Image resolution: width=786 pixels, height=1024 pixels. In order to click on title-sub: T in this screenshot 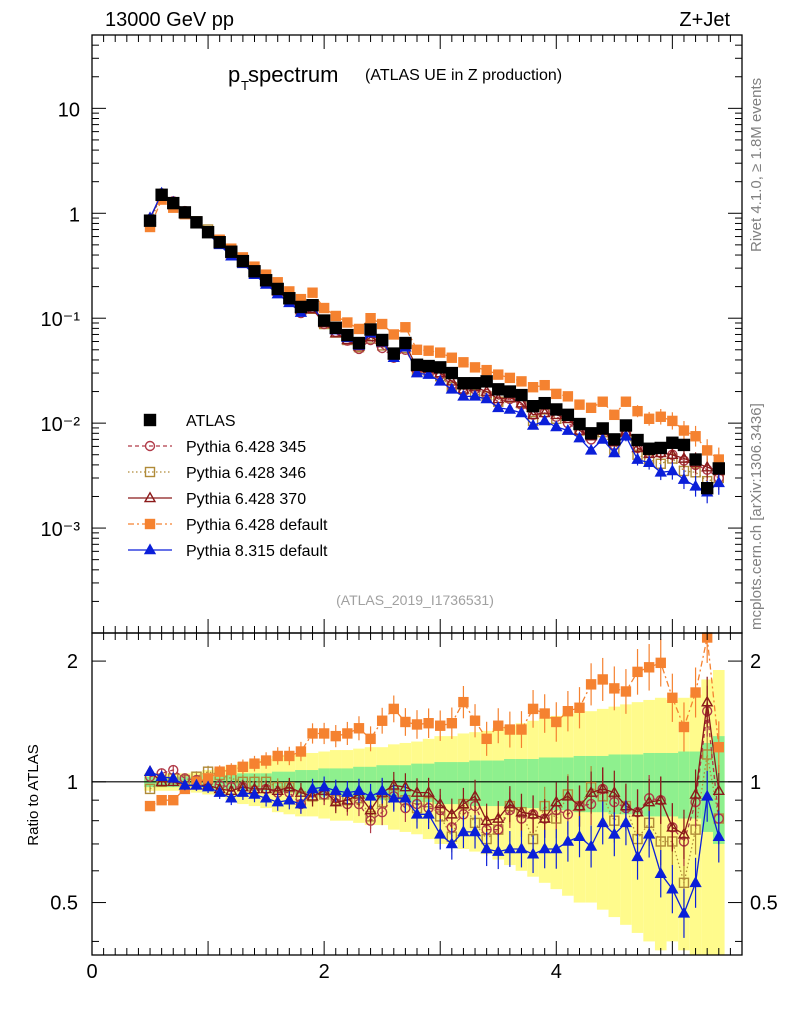, I will do `click(245, 85)`.